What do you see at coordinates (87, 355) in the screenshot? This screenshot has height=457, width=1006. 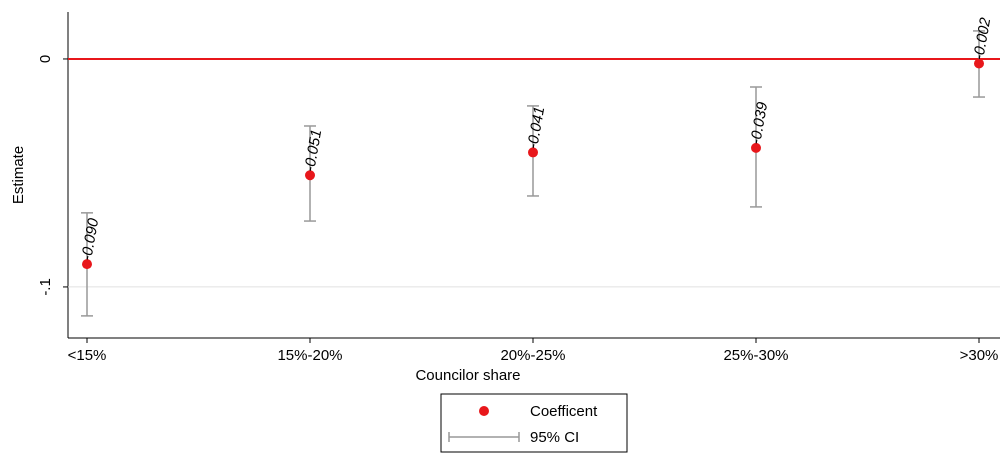 I see `x-tick-label: <15%` at bounding box center [87, 355].